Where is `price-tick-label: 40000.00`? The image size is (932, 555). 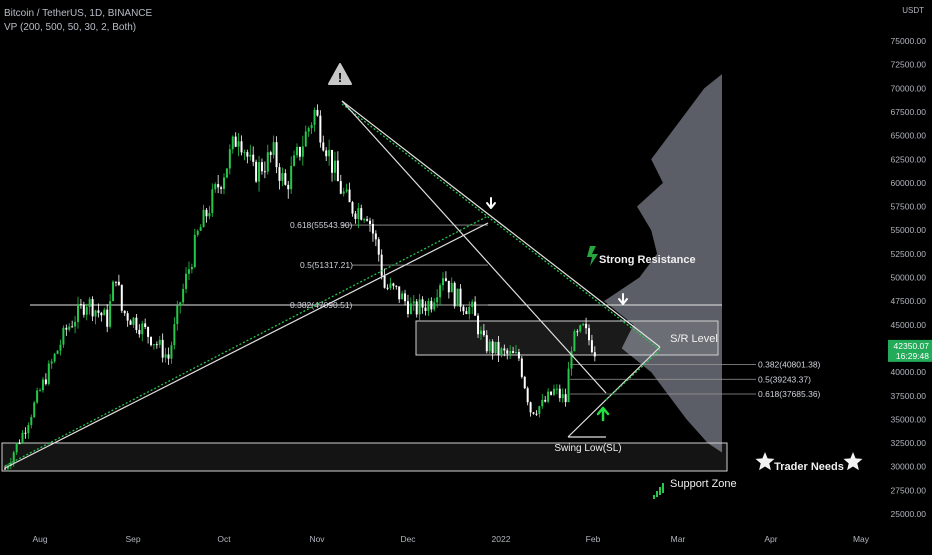 price-tick-label: 40000.00 is located at coordinates (909, 372).